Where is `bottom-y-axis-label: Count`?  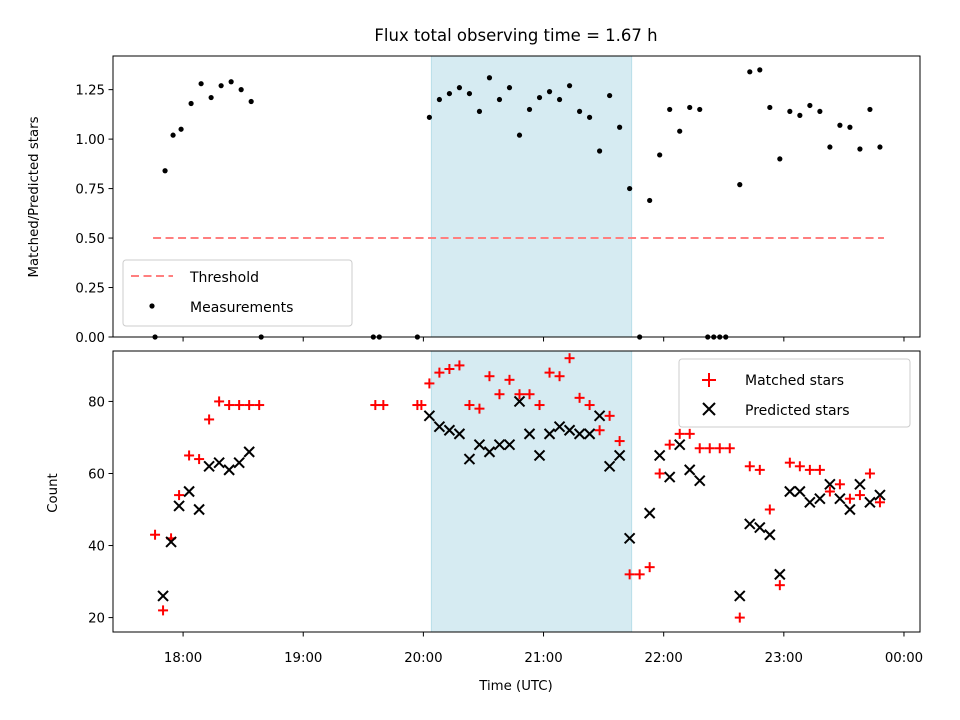
bottom-y-axis-label: Count is located at coordinates (53, 493).